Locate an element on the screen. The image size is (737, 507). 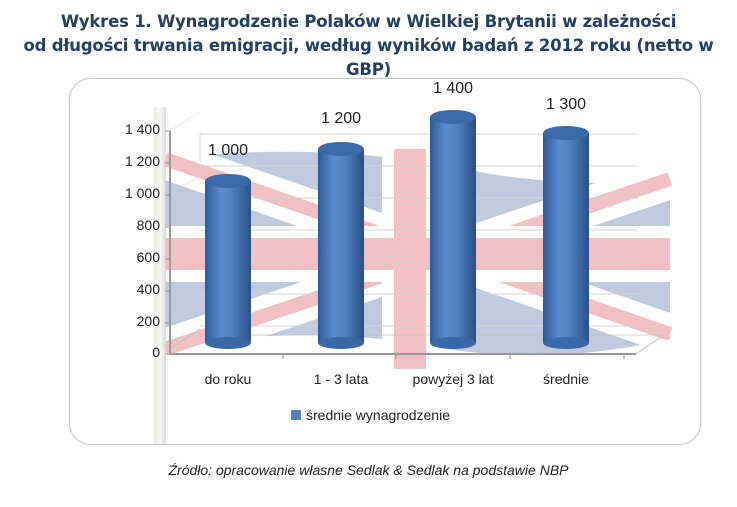
y-tick: 0 is located at coordinates (156, 352).